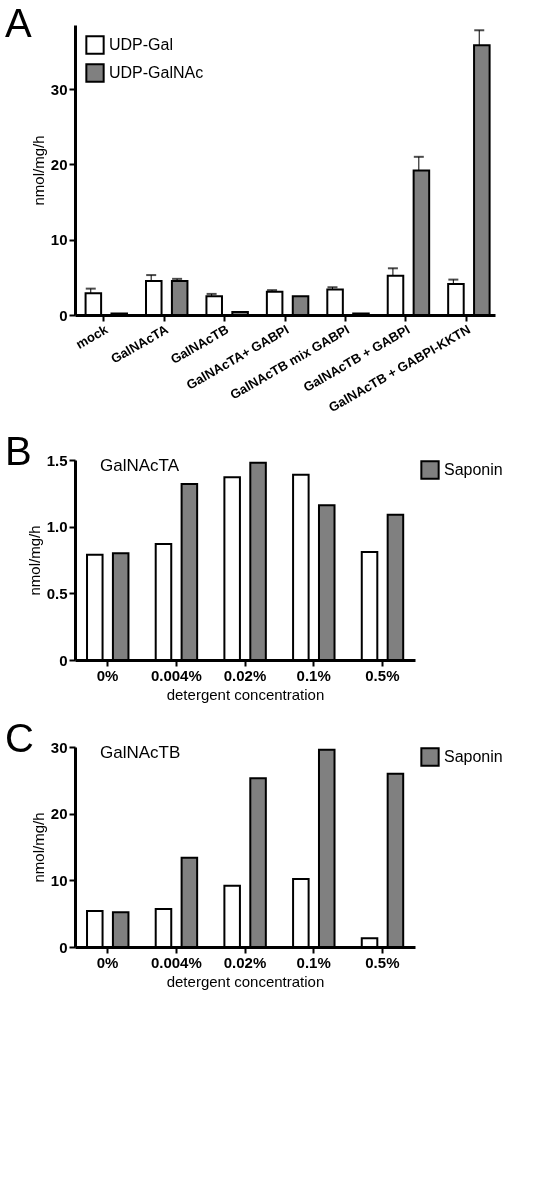  Describe the element at coordinates (57, 593) in the screenshot. I see `y-tick-label: 0.5` at that location.